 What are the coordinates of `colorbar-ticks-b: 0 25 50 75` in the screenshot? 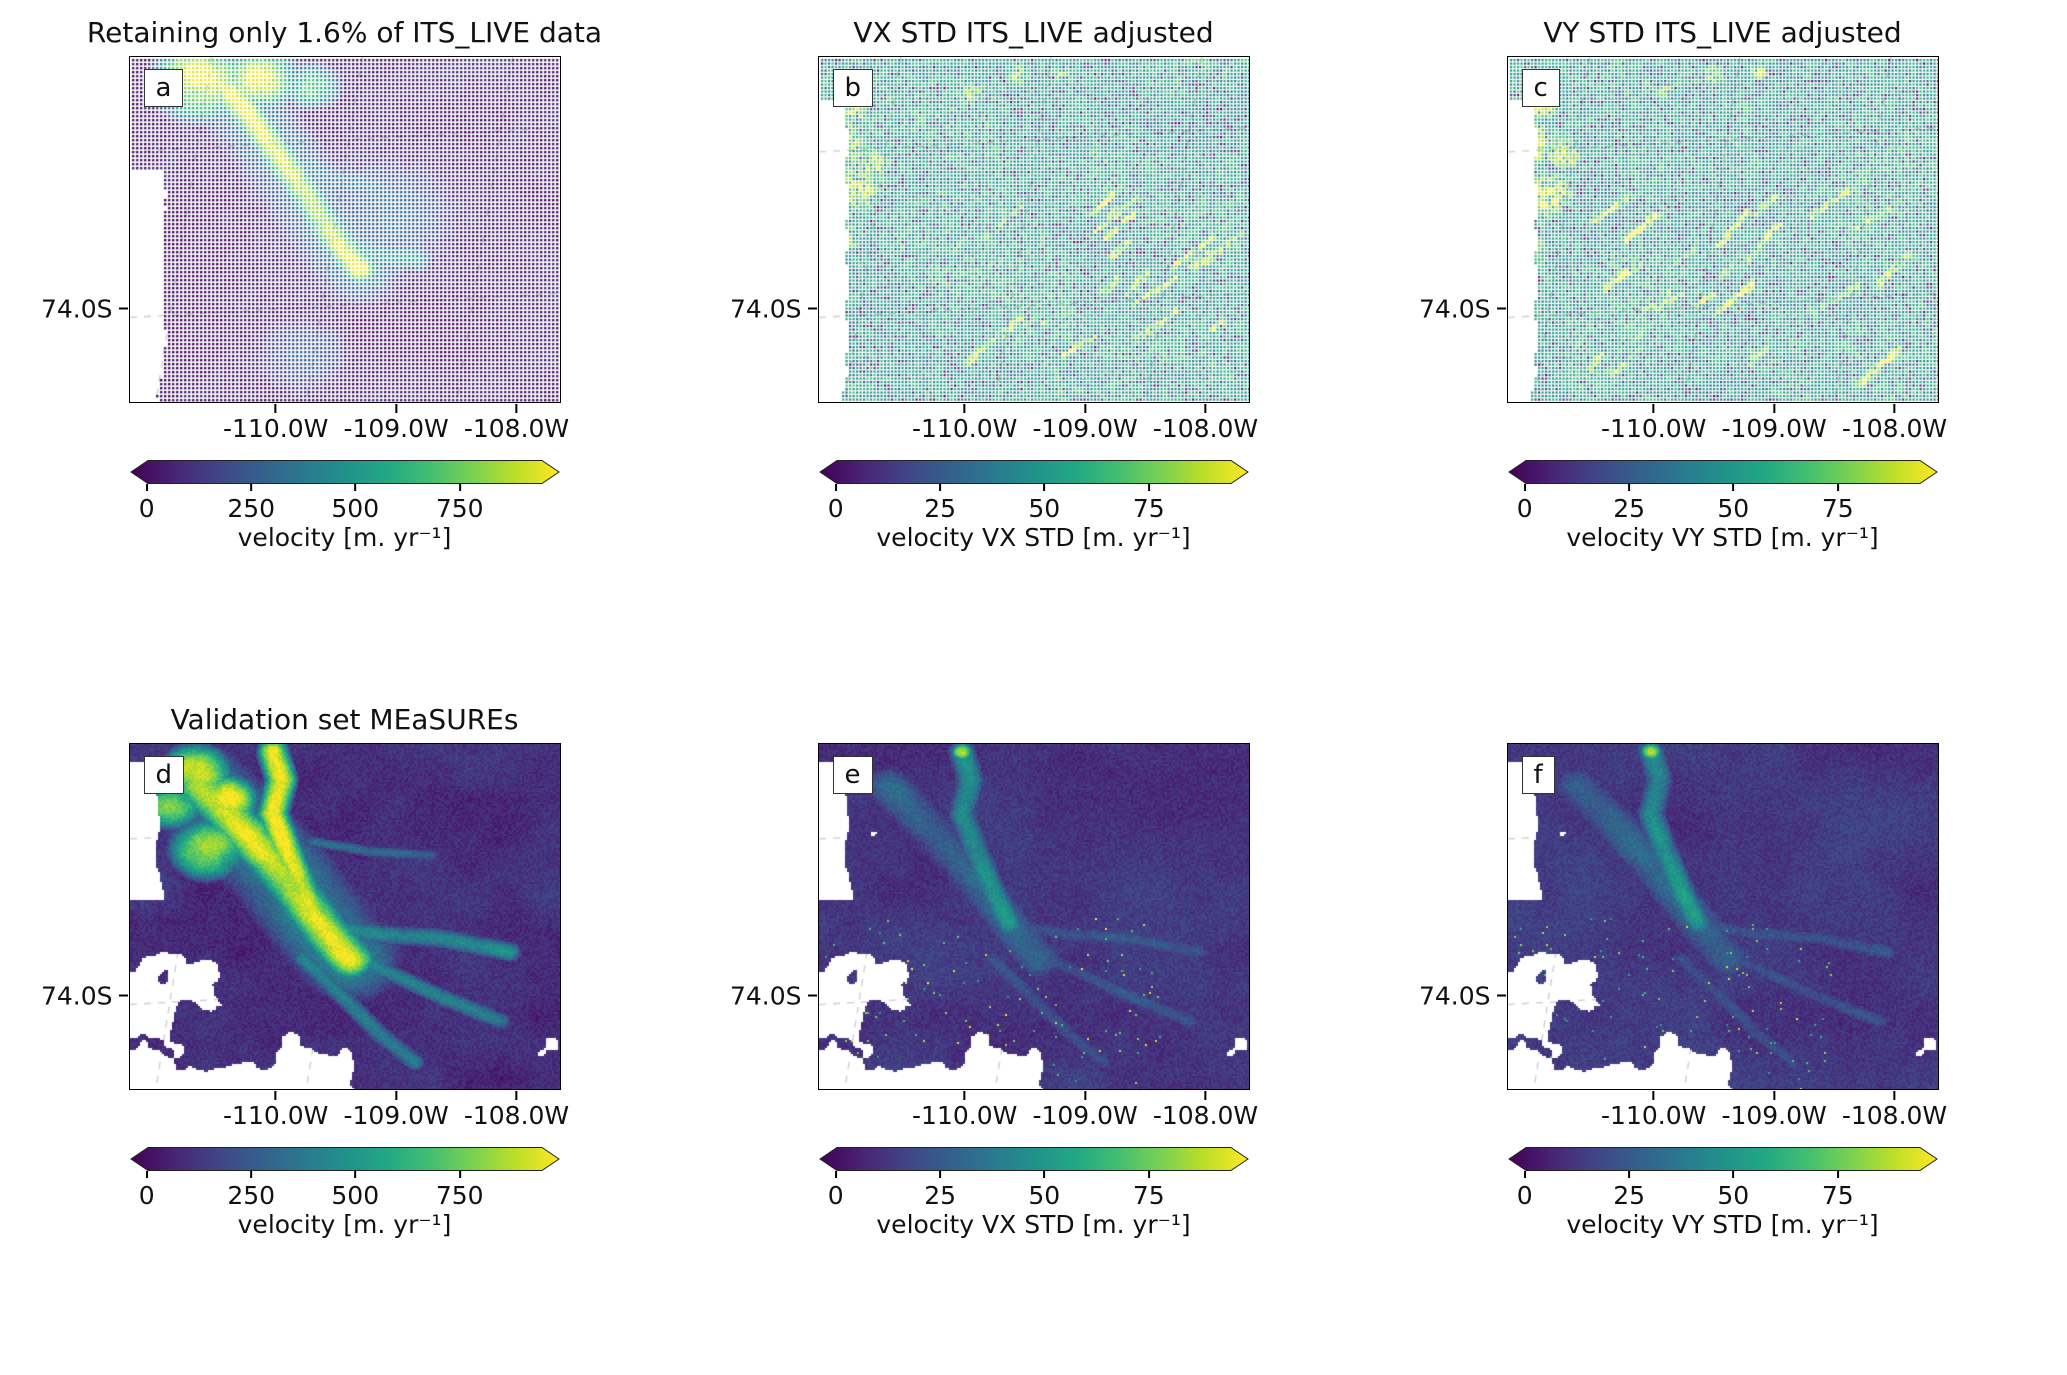 It's located at (1034, 504).